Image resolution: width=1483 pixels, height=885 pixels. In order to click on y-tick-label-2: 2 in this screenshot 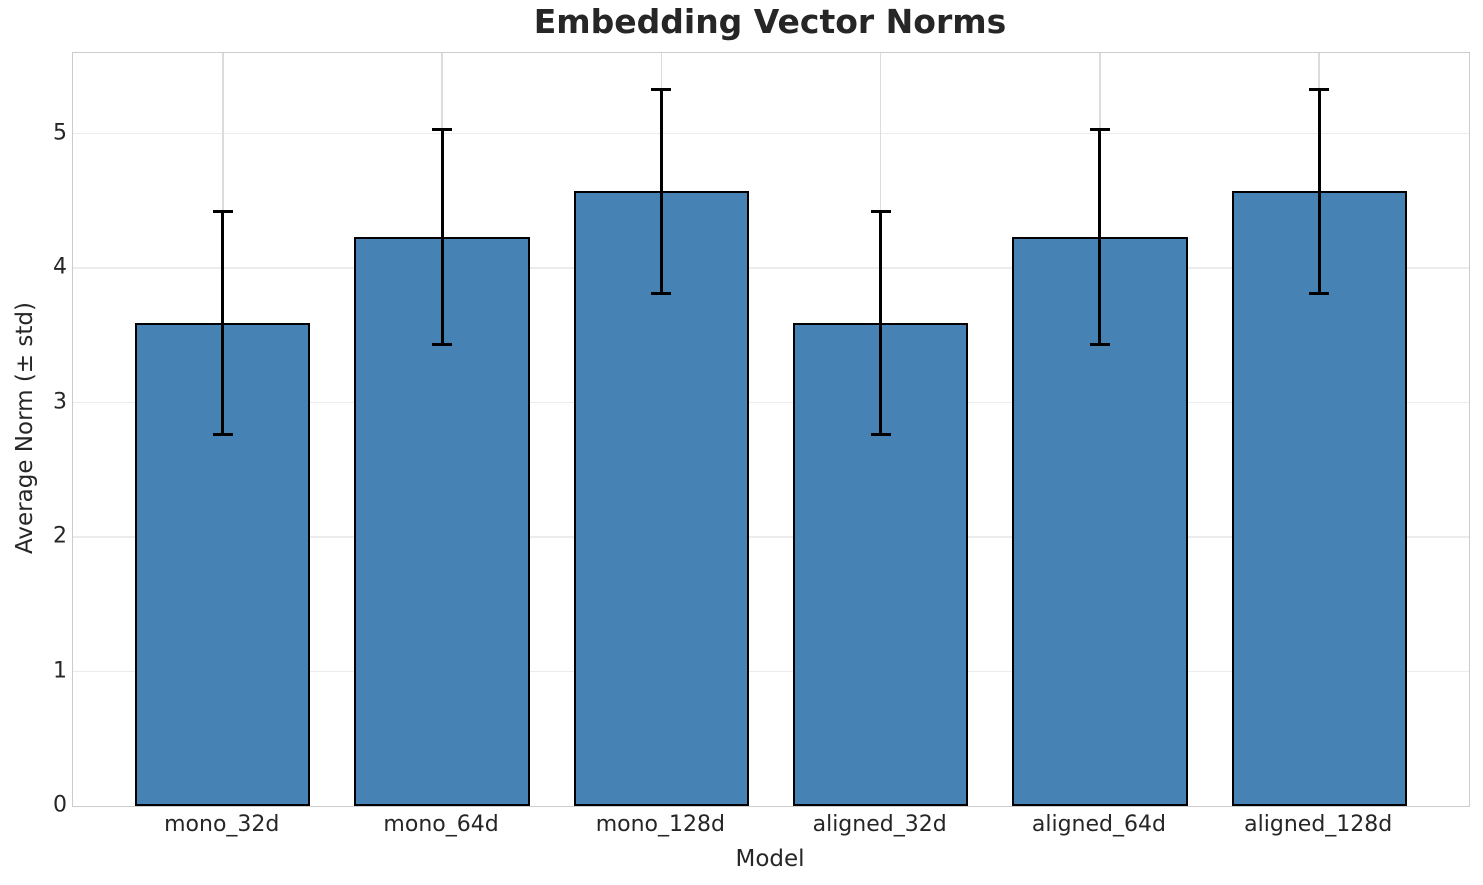, I will do `click(60, 536)`.